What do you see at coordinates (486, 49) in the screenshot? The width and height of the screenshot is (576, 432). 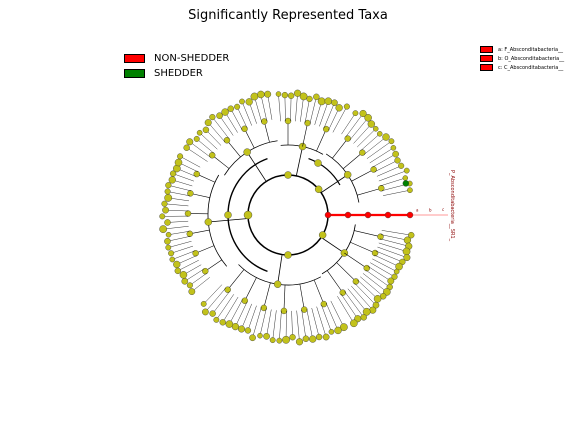 I see `clade-legend-swatch-a` at bounding box center [486, 49].